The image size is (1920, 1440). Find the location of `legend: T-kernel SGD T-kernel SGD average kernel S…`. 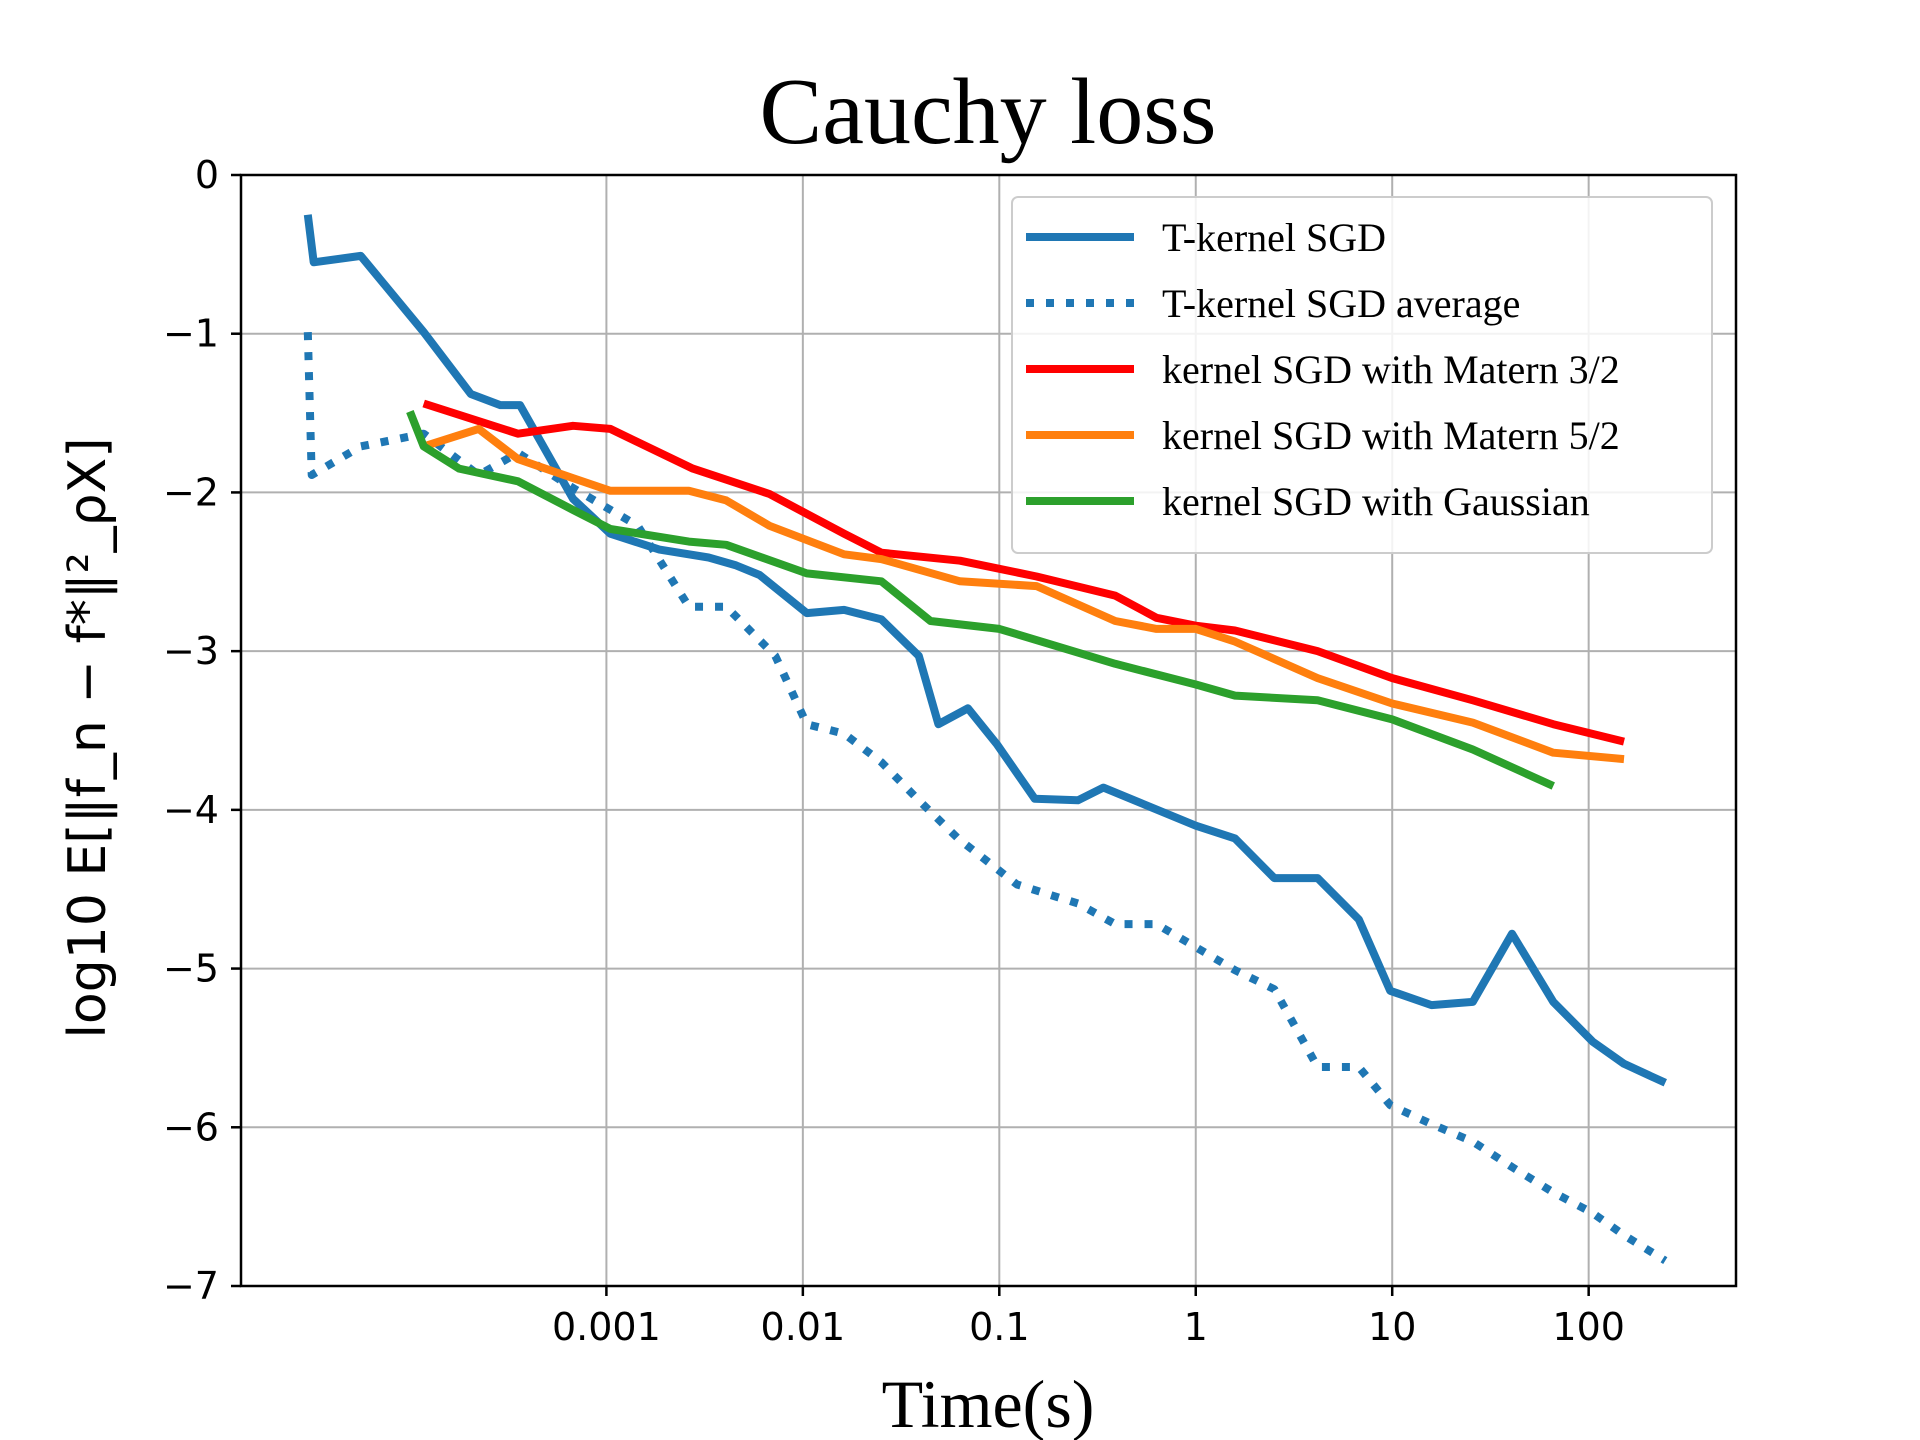

legend: T-kernel SGD T-kernel SGD average kernel S… is located at coordinates (1362, 375).